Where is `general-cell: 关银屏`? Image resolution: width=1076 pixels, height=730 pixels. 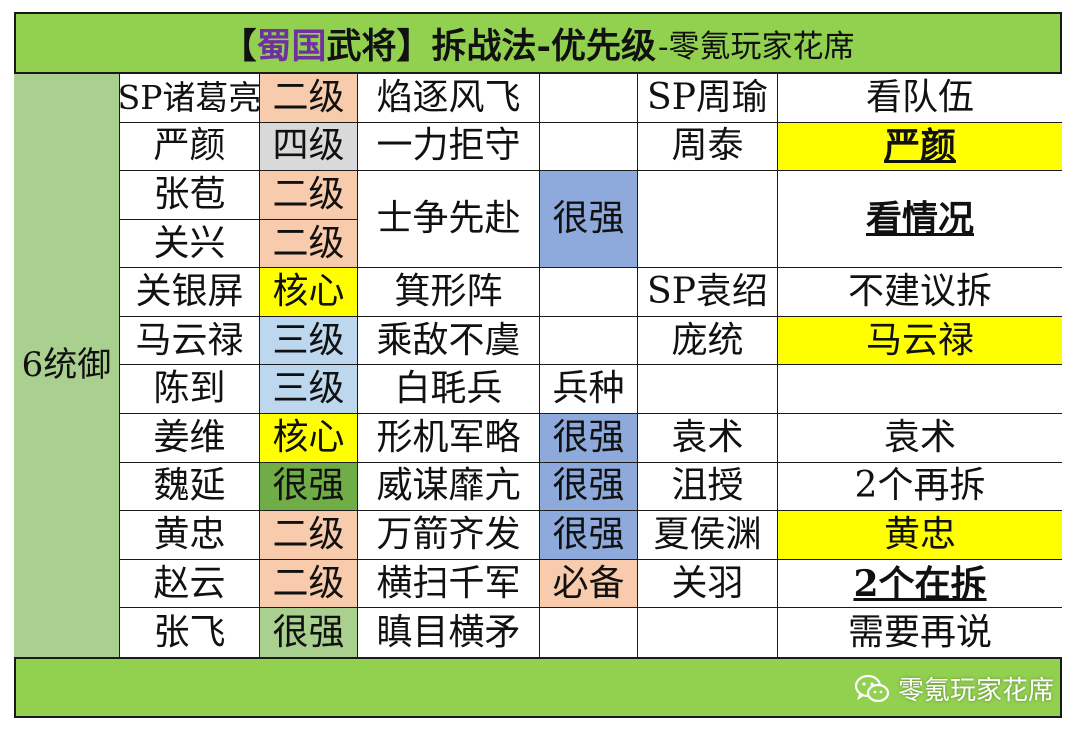
general-cell: 关银屏 is located at coordinates (190, 292).